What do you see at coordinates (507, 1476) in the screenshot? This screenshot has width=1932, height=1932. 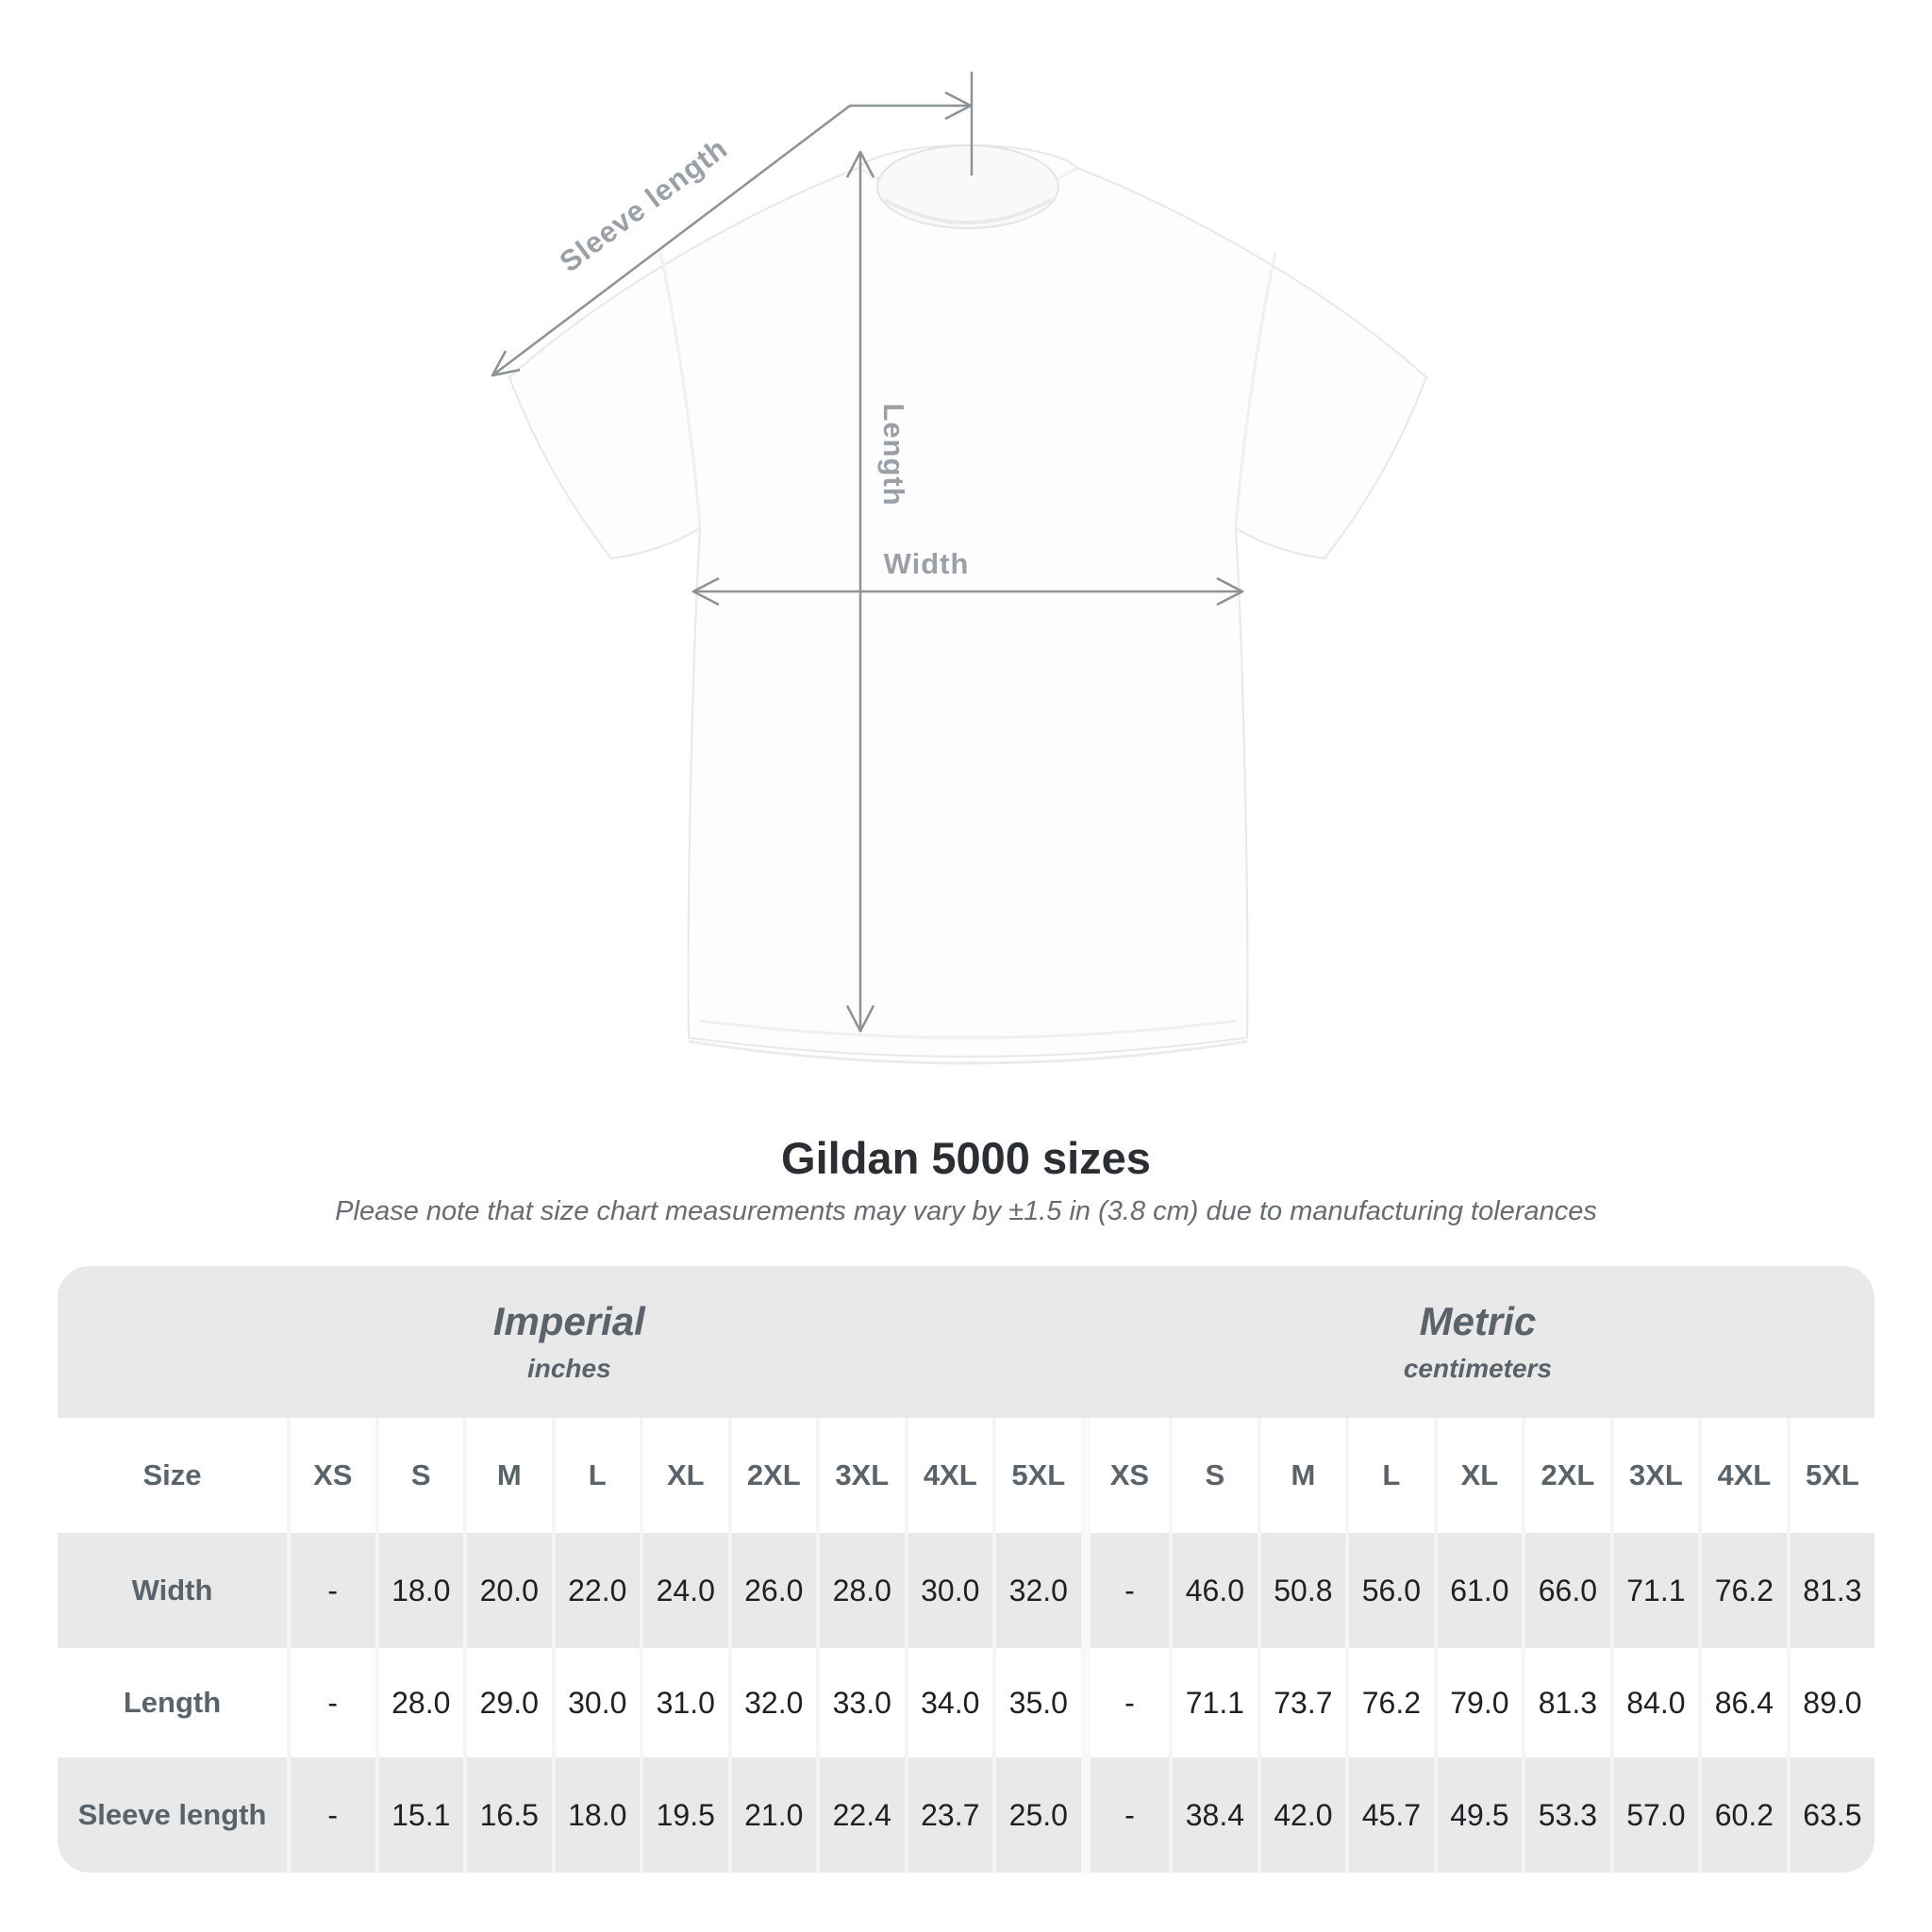 I see `size-header-imperial-m: M` at bounding box center [507, 1476].